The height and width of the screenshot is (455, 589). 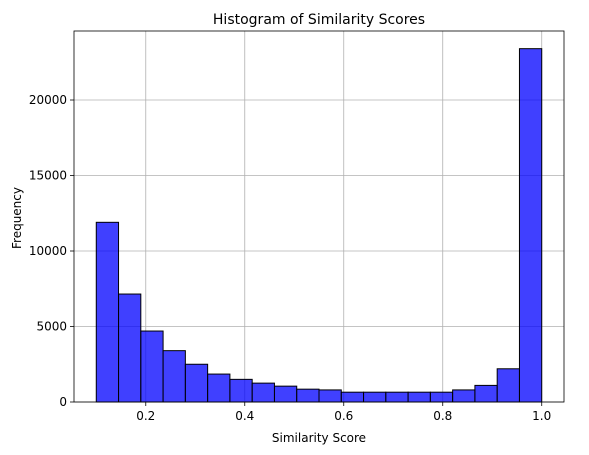 I want to click on x-tick-label-4: 1.0, so click(x=541, y=416).